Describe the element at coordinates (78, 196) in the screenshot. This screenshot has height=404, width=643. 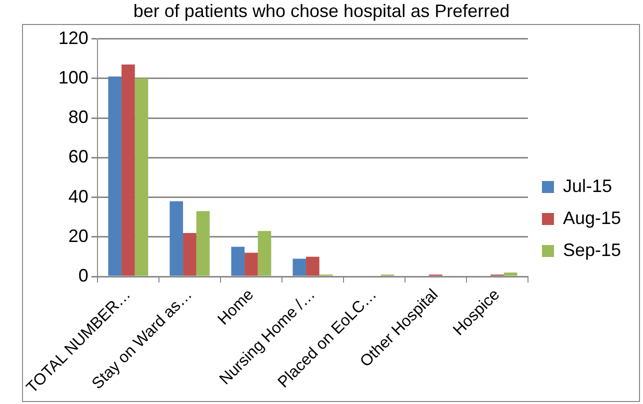
I see `y-tick-label: 40` at that location.